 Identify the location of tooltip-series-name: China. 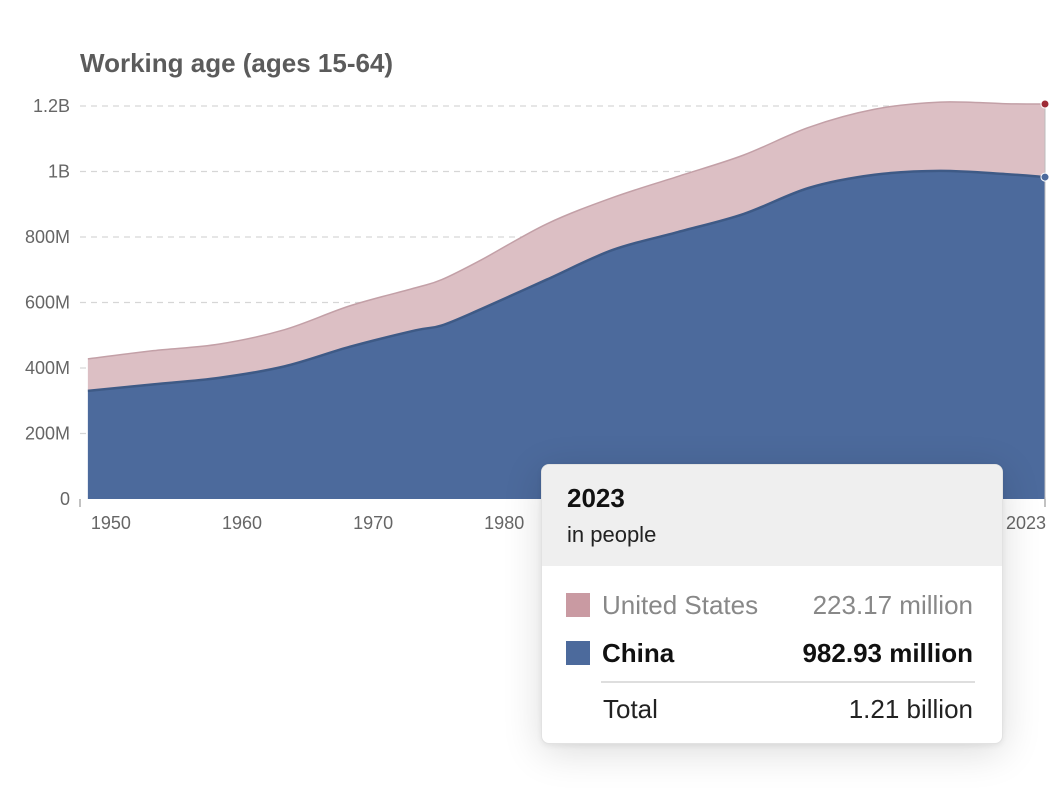
(638, 652).